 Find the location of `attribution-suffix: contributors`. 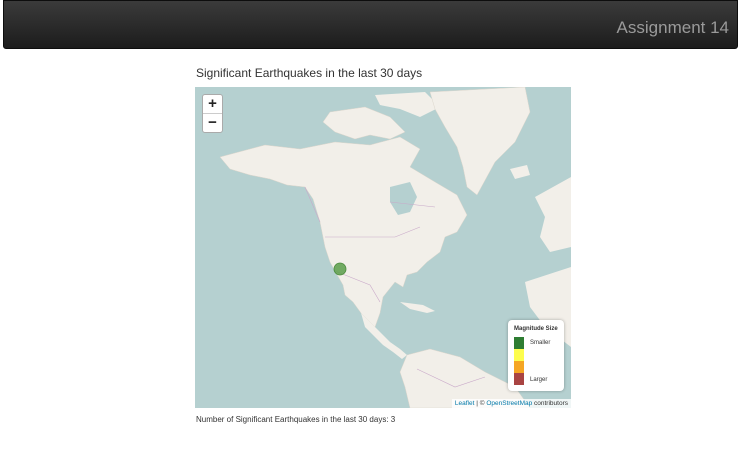

attribution-suffix: contributors is located at coordinates (550, 403).